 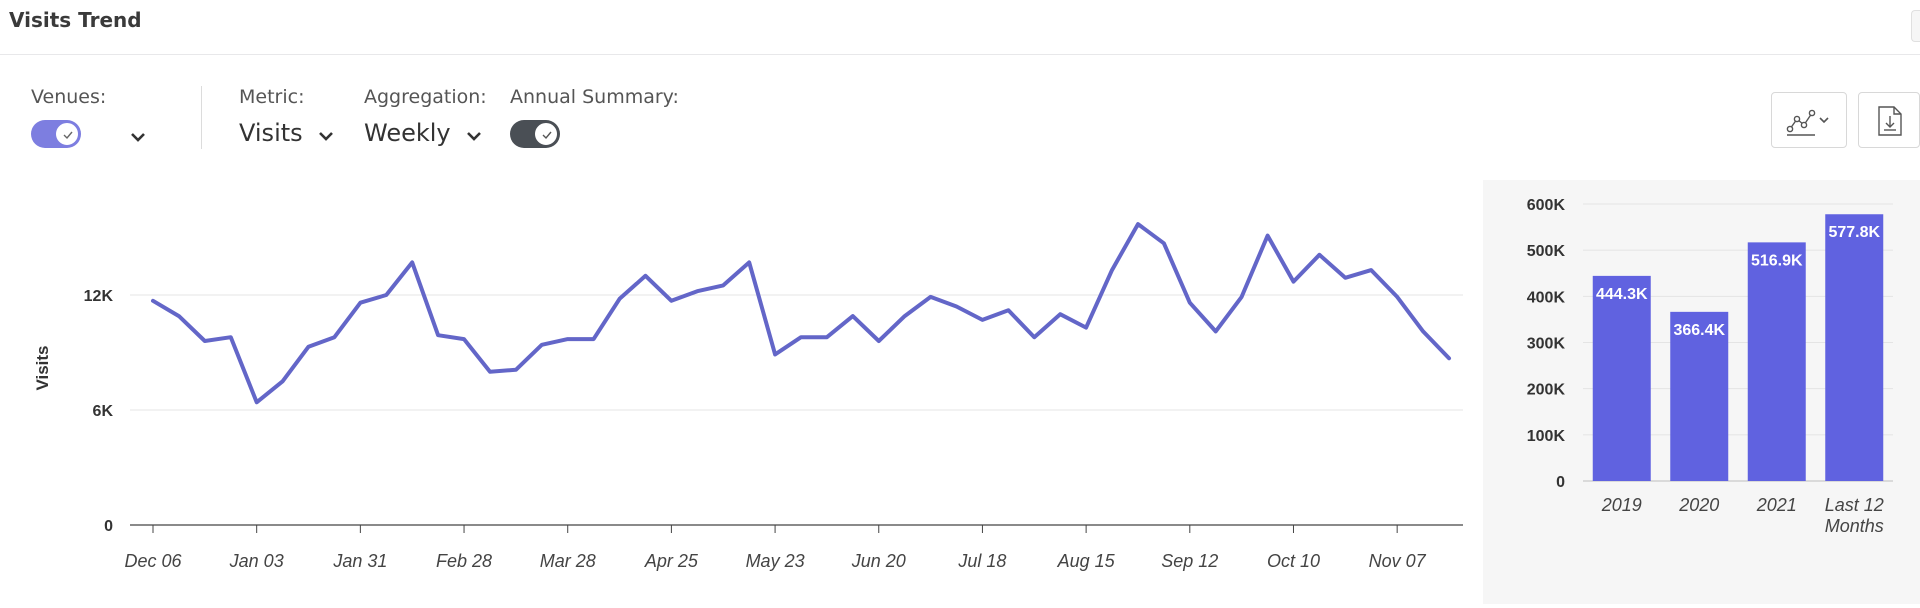 I want to click on x-tick-label: Jul 18, so click(x=981, y=561).